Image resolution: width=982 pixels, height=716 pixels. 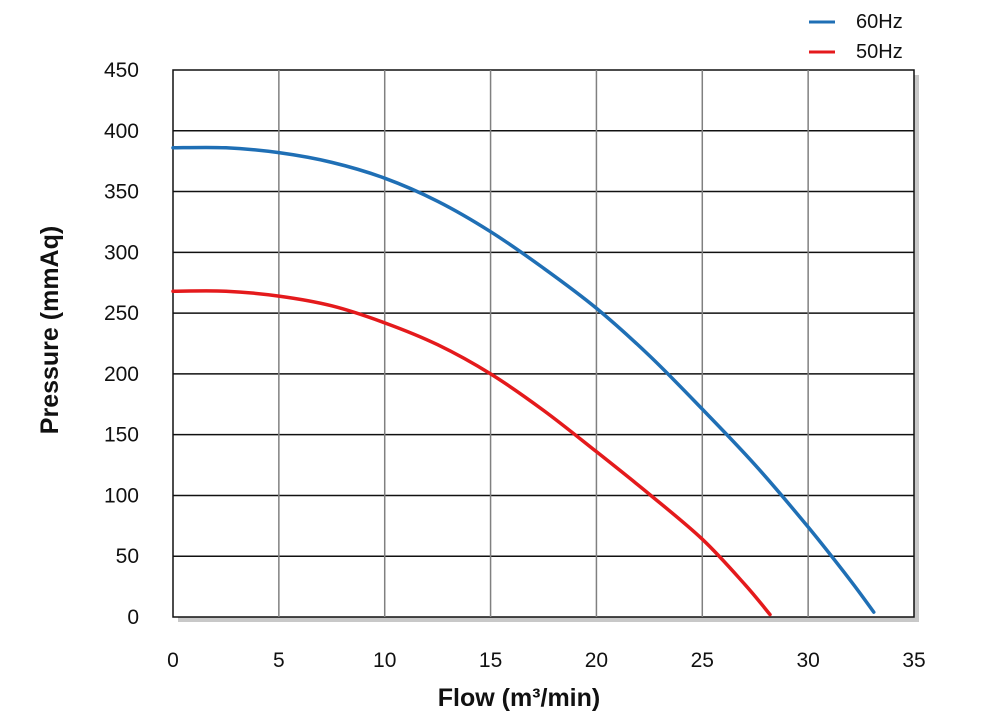 I want to click on x-tick-label: 0, so click(x=173, y=660).